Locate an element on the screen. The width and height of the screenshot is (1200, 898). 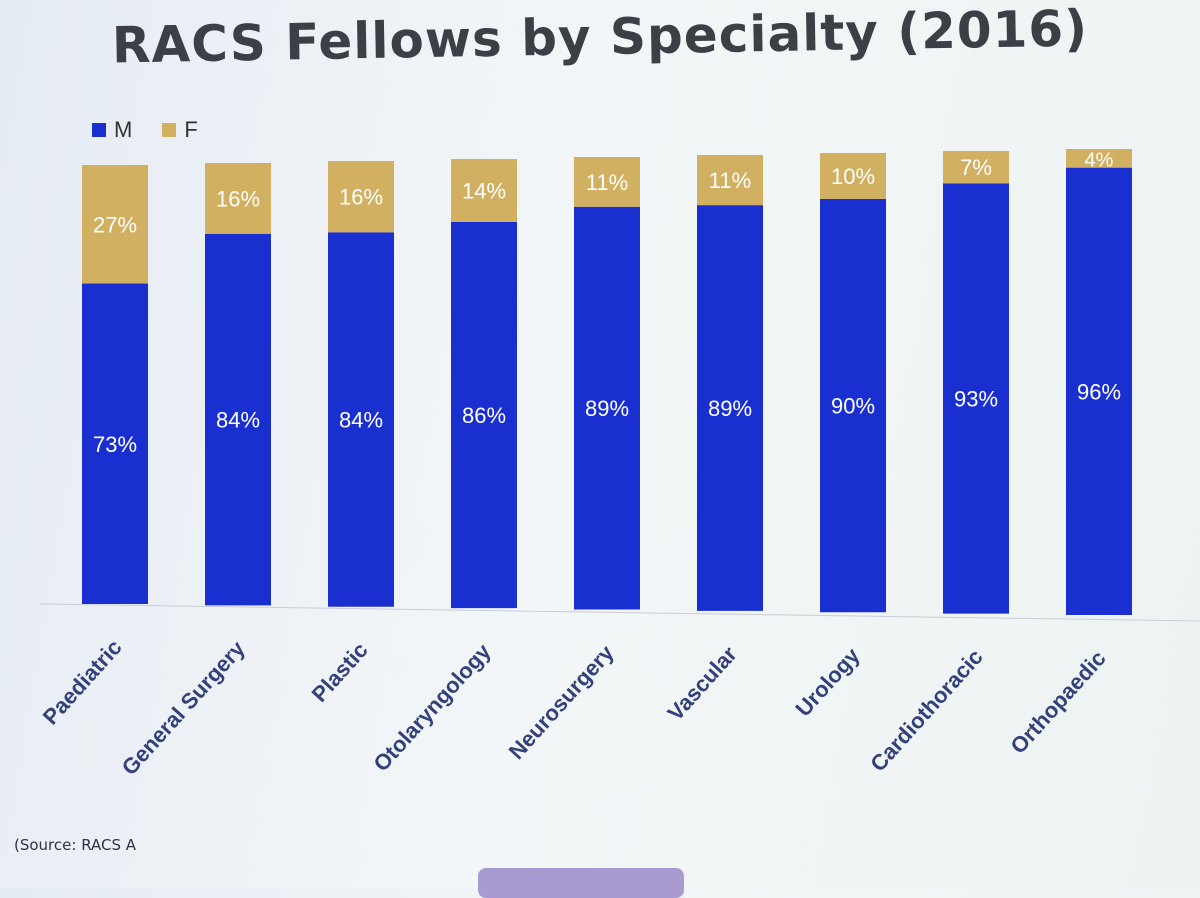
data-label-male-5: 89% is located at coordinates (730, 408).